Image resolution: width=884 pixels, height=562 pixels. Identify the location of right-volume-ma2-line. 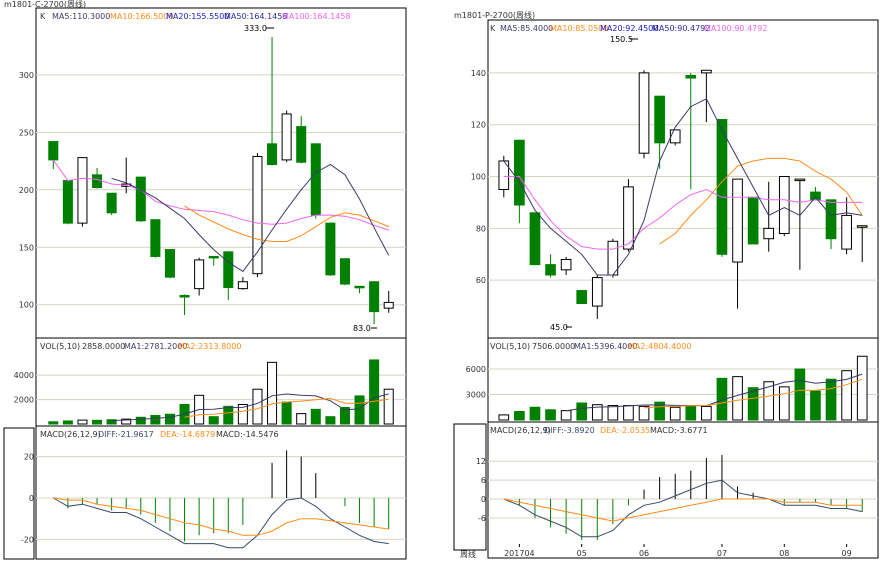
(753, 393).